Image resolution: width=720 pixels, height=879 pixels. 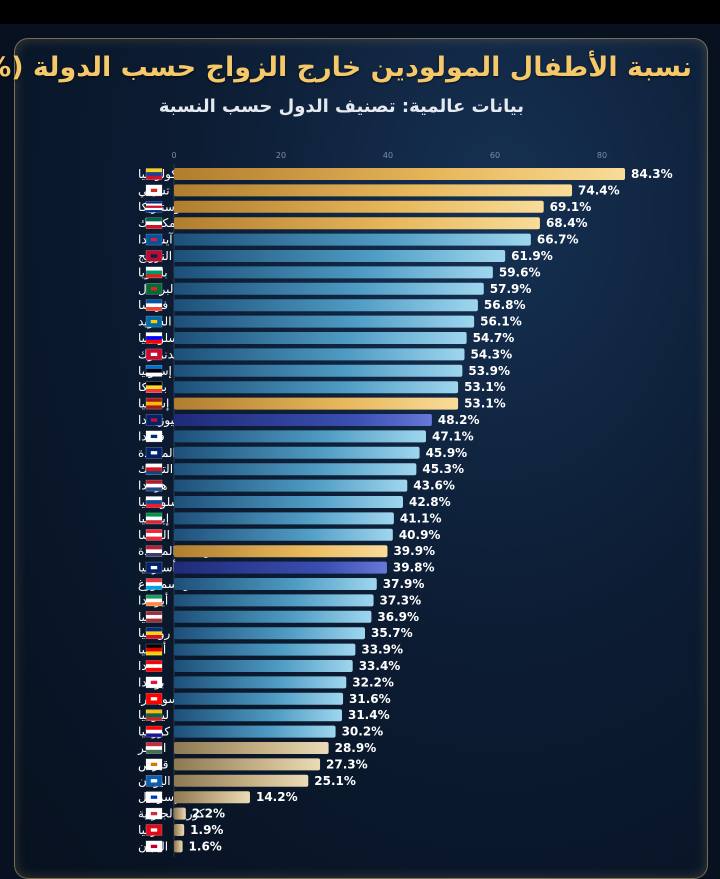 What do you see at coordinates (154, 780) in the screenshot?
I see `greece-flag-icon` at bounding box center [154, 780].